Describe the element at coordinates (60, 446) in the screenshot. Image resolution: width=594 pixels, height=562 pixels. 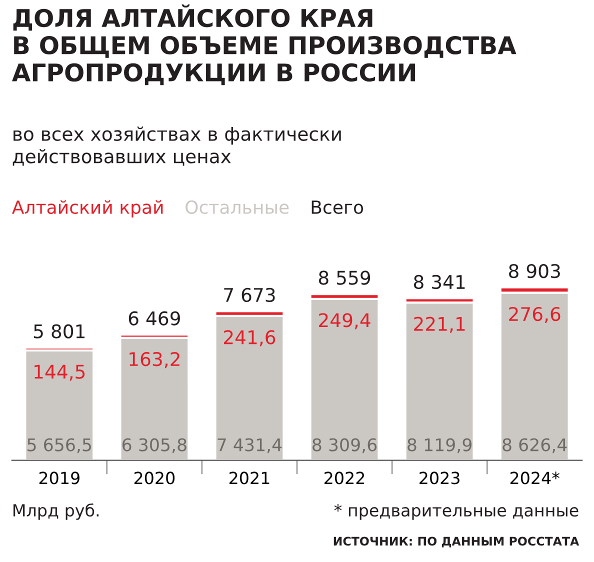
I see `data-label: 5 656,5` at that location.